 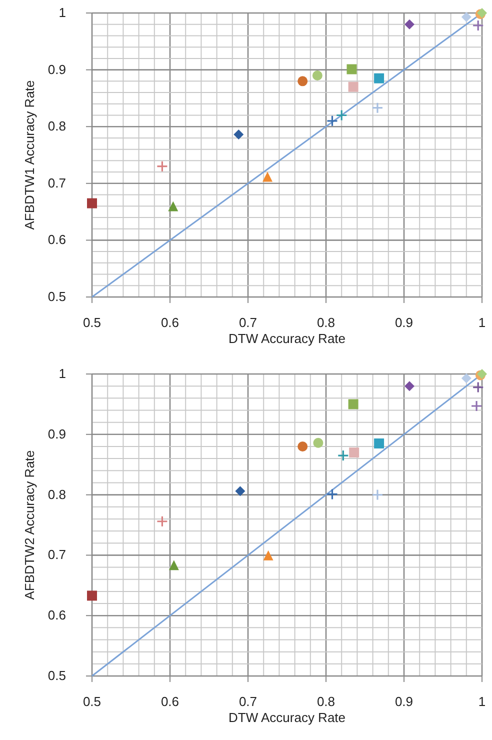 I want to click on y-axis-title: AFBDTW2 Accuracy Rate, so click(x=29, y=525).